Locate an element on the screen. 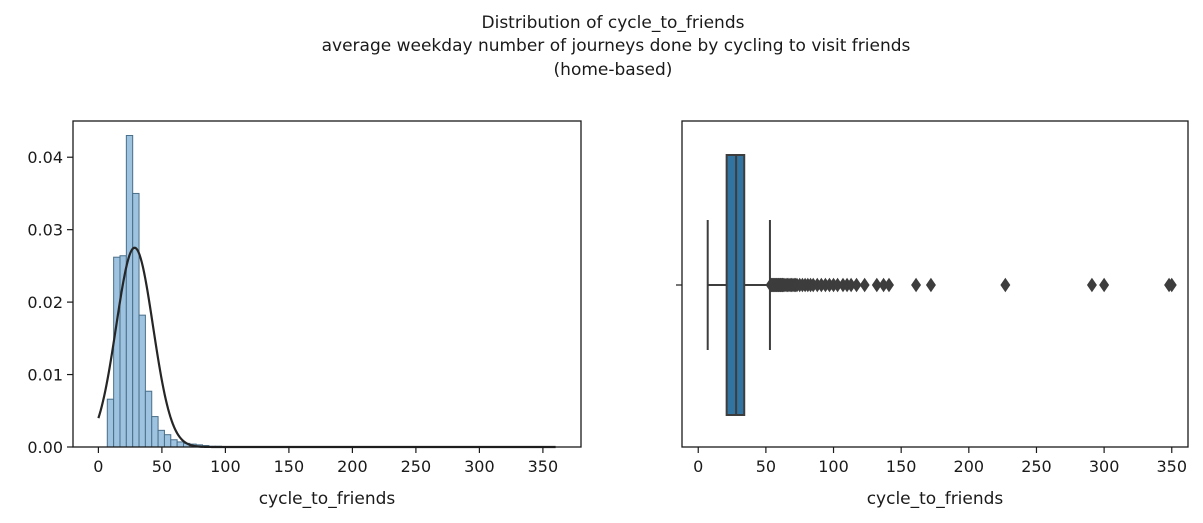 Image resolution: width=1203 pixels, height=523 pixels. boxplot-x-ticks: 0 50 100 150 200 250 300 350 is located at coordinates (940, 461).